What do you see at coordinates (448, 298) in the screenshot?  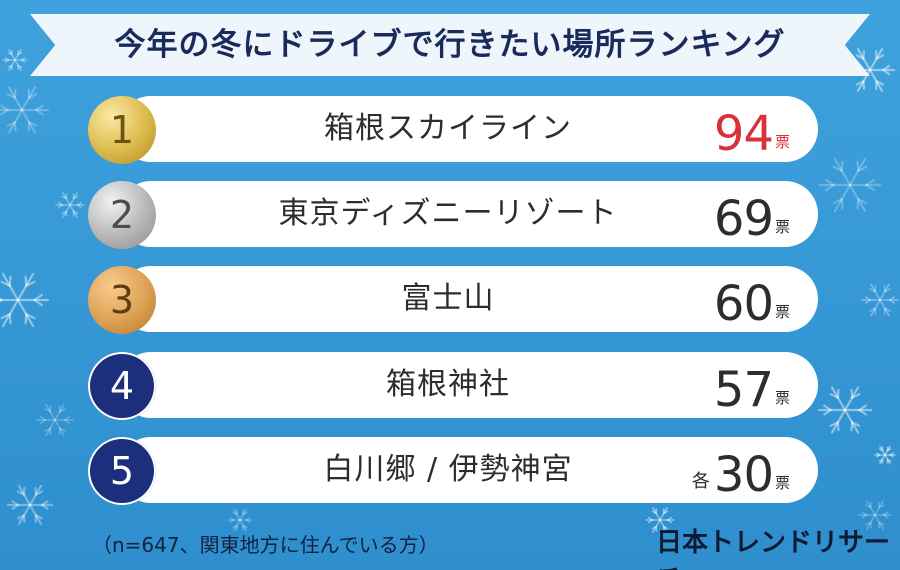 I see `place-name: 富士山` at bounding box center [448, 298].